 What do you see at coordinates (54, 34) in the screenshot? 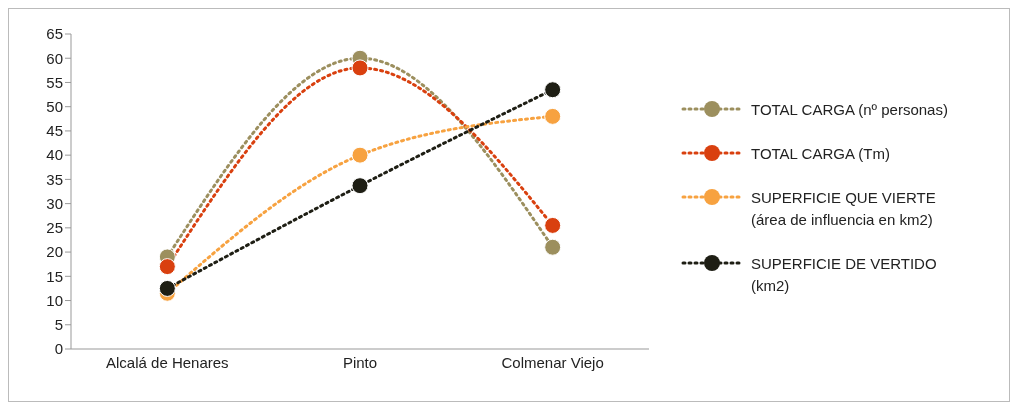
I see `y-tick-label: 65` at bounding box center [54, 34].